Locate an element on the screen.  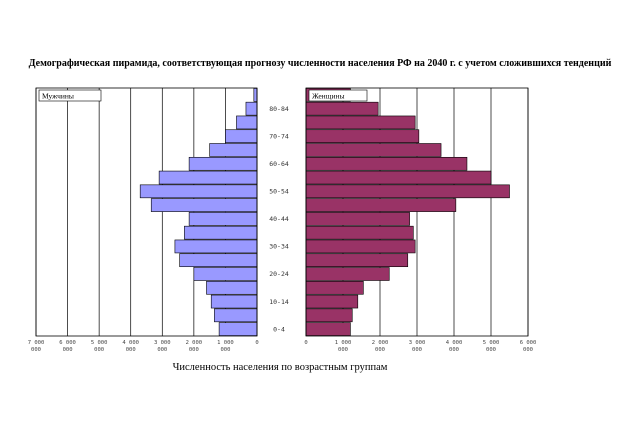
men-tick-label: 4 000 is located at coordinates (130, 343).